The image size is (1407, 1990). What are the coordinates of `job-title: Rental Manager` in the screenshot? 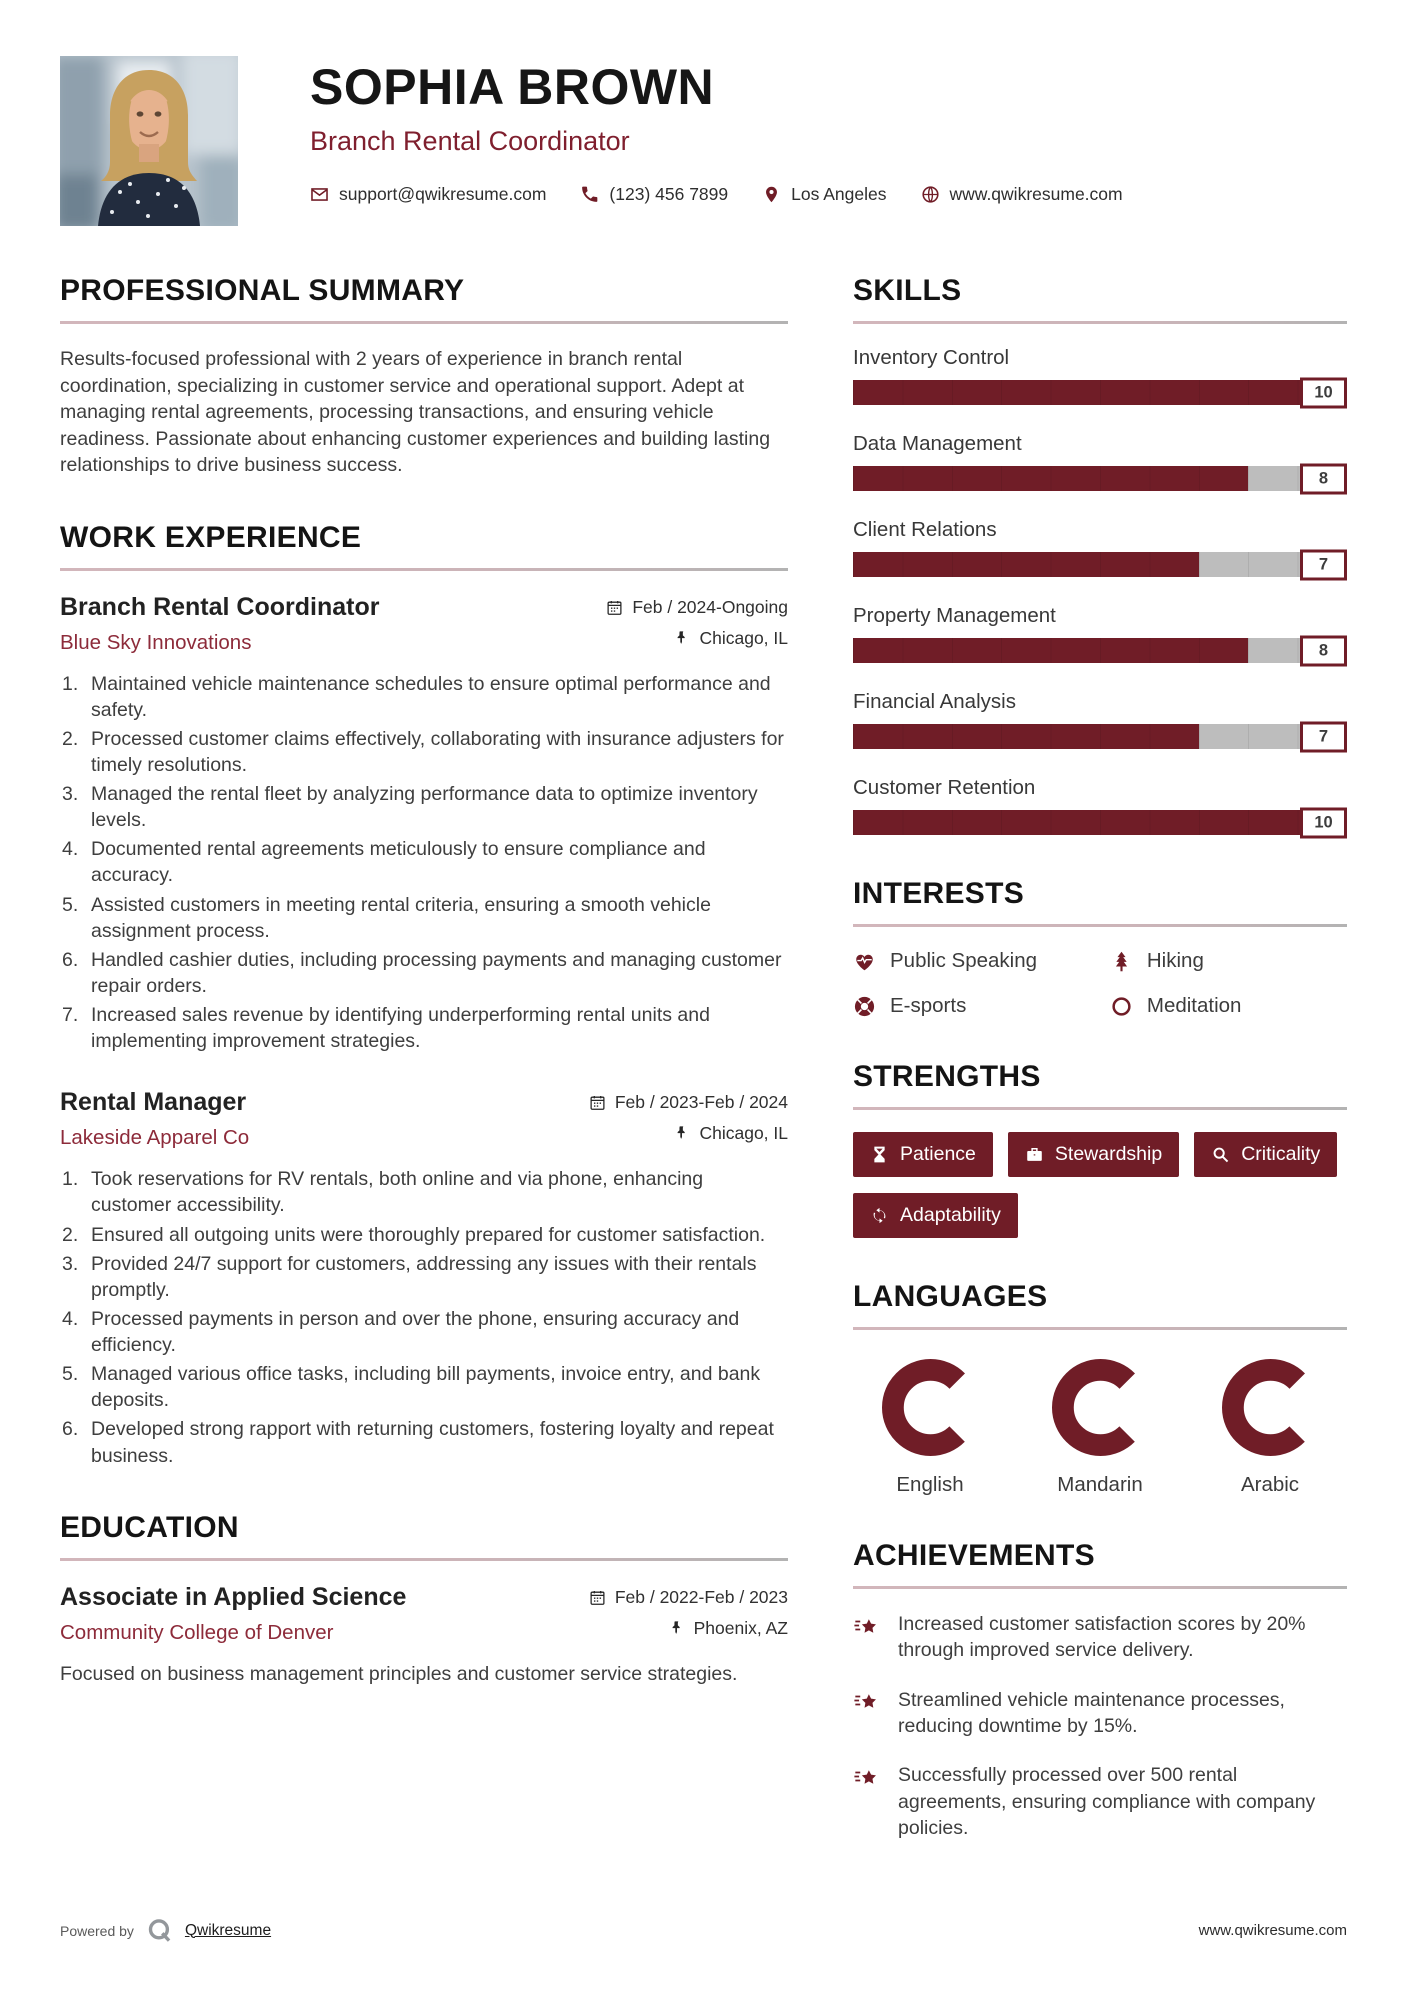 It's located at (153, 1102).